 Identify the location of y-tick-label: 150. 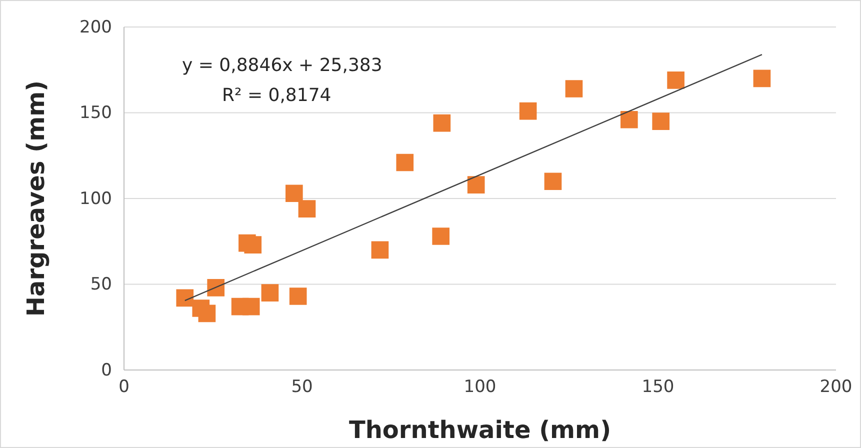
(96, 113).